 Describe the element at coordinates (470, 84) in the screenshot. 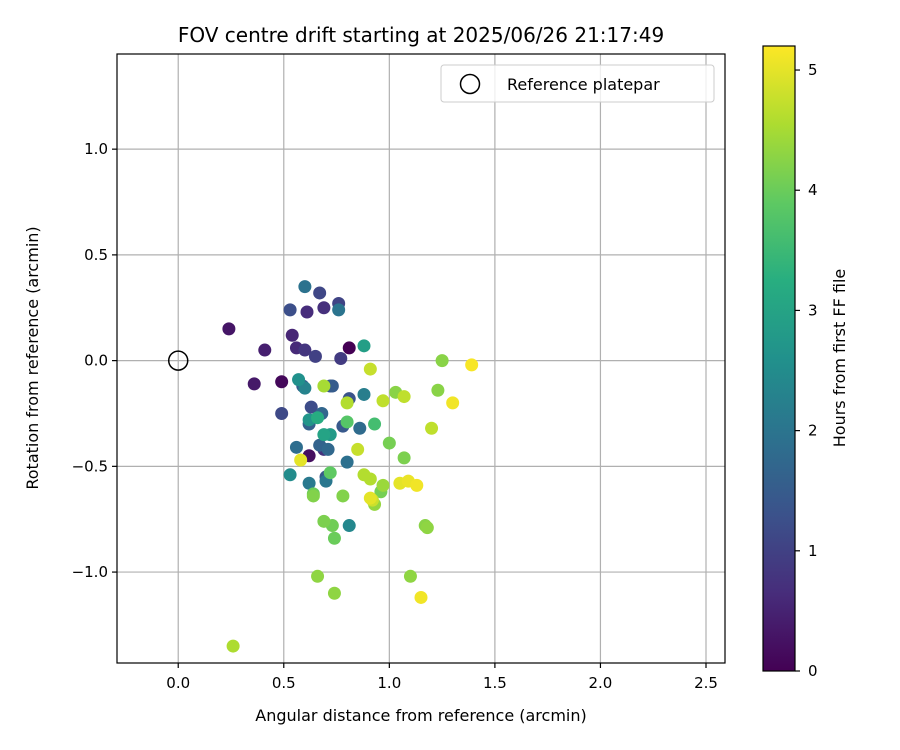

I see `legend-marker-reference` at that location.